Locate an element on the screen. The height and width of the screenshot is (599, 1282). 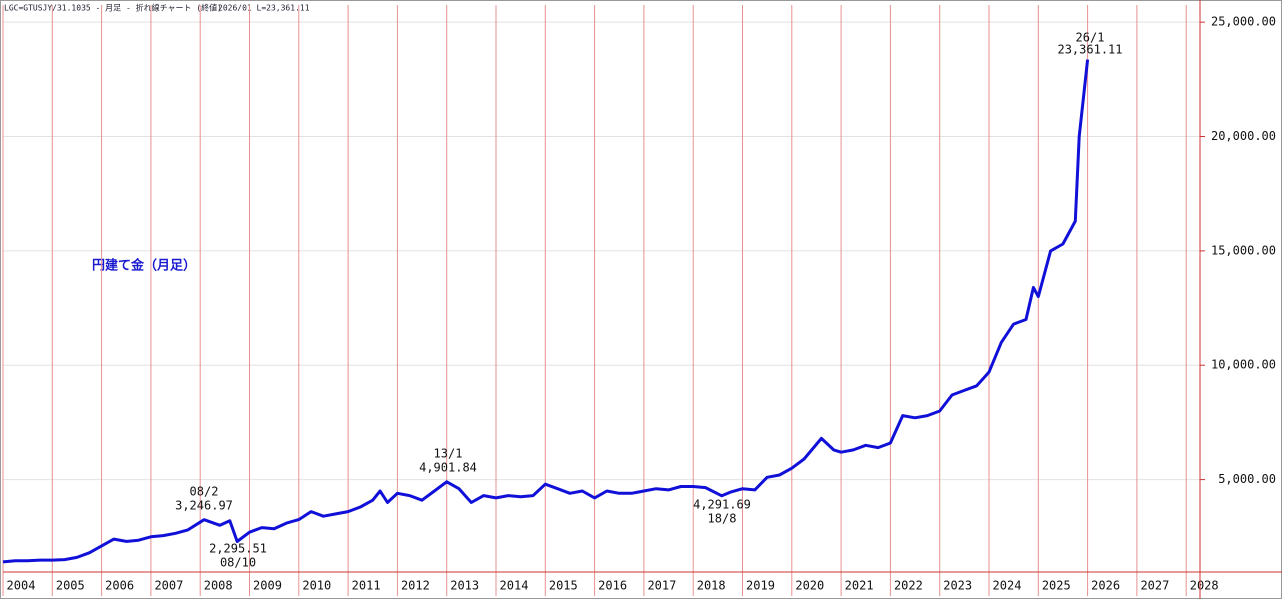
annotation: 08/2 is located at coordinates (204, 492).